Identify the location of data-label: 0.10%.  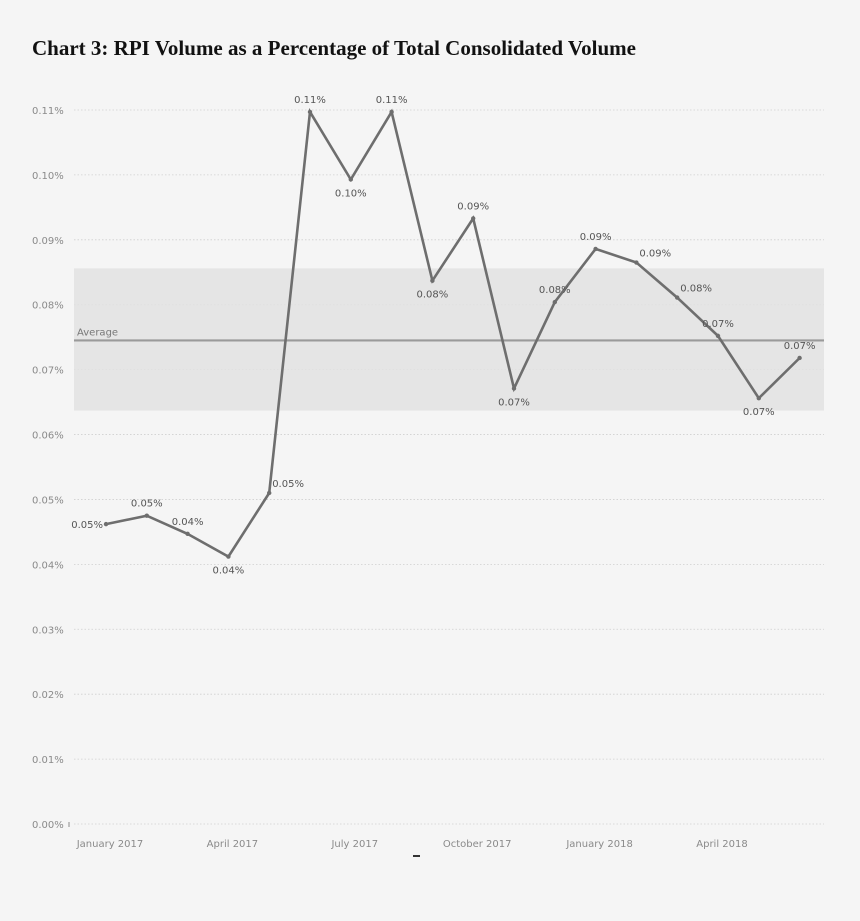
(351, 193).